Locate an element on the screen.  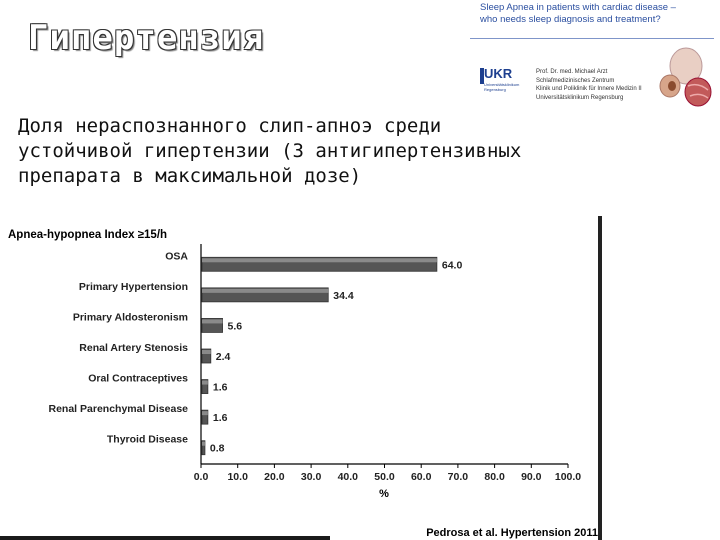
author-line-4: Universitätsklinikum Regensburg is located at coordinates (580, 97).